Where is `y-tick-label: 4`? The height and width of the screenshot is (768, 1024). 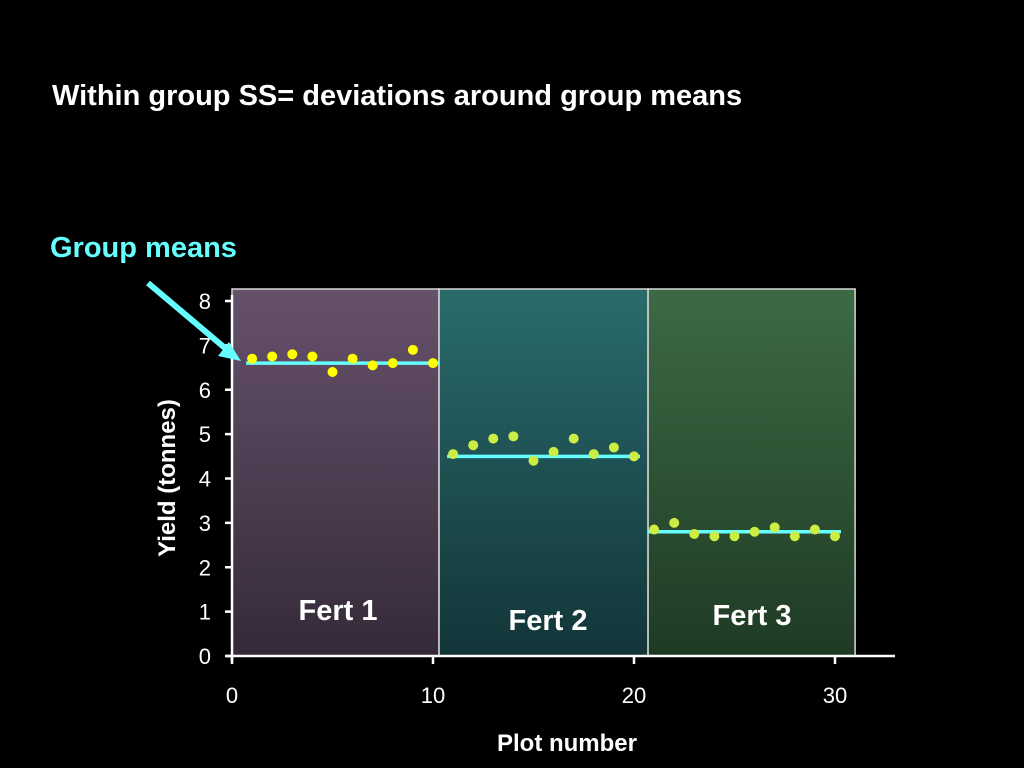
y-tick-label: 4 is located at coordinates (205, 479).